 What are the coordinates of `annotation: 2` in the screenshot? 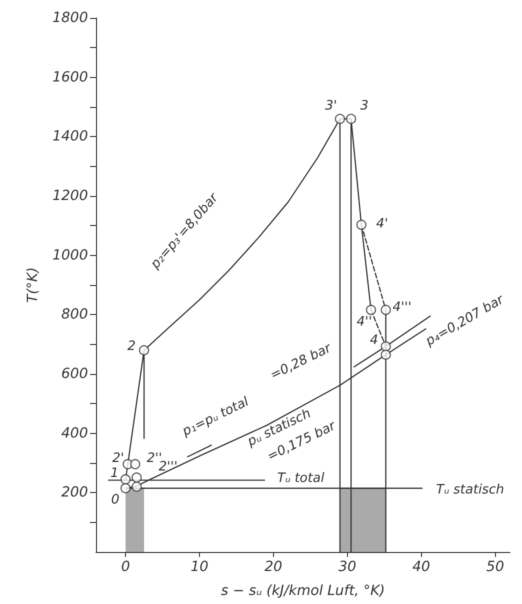 It's located at (131, 346).